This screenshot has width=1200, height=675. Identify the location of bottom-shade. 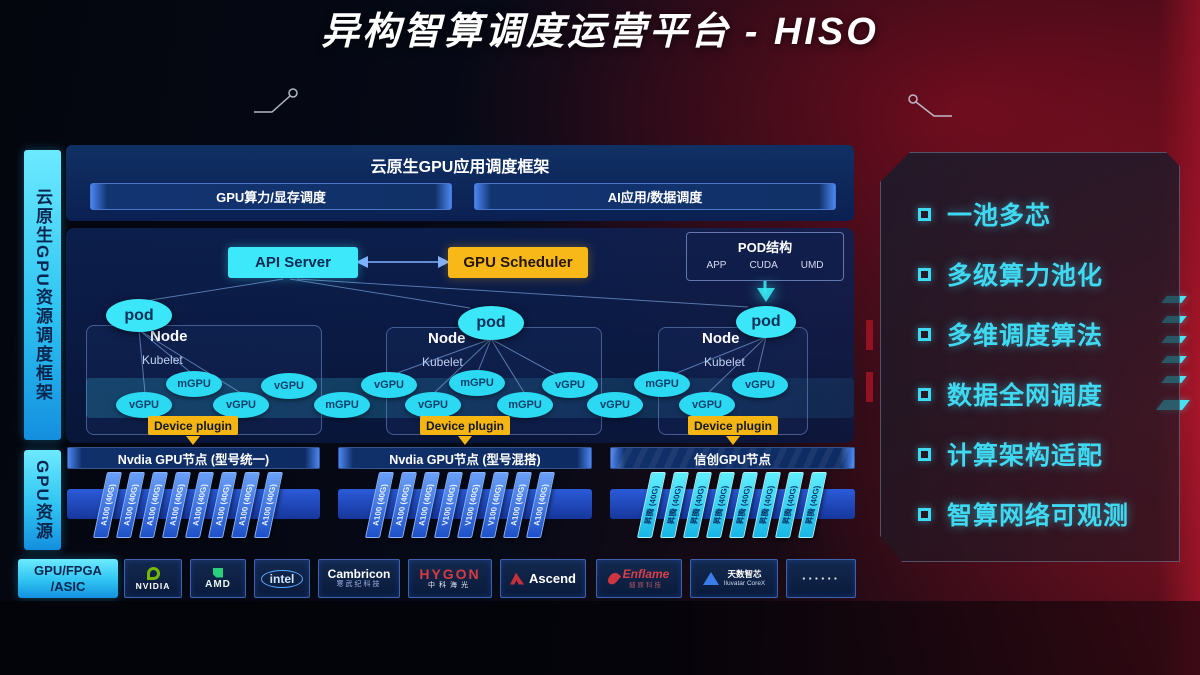
(600, 638).